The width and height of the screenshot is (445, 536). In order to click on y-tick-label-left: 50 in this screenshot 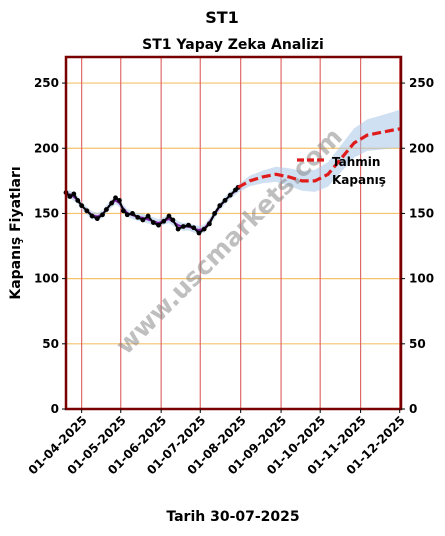, I will do `click(50, 344)`.